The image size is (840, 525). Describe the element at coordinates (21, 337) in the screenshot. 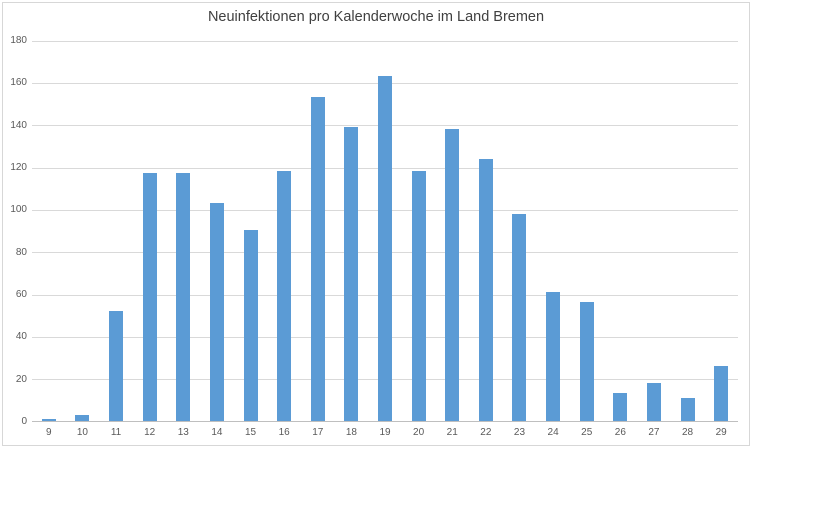

I see `y-tick-label: 40` at that location.